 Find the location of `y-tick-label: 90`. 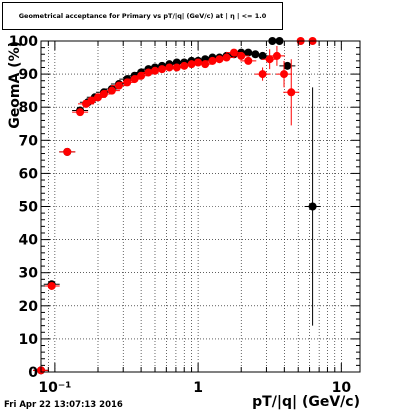

y-tick-label: 90 is located at coordinates (29, 75).